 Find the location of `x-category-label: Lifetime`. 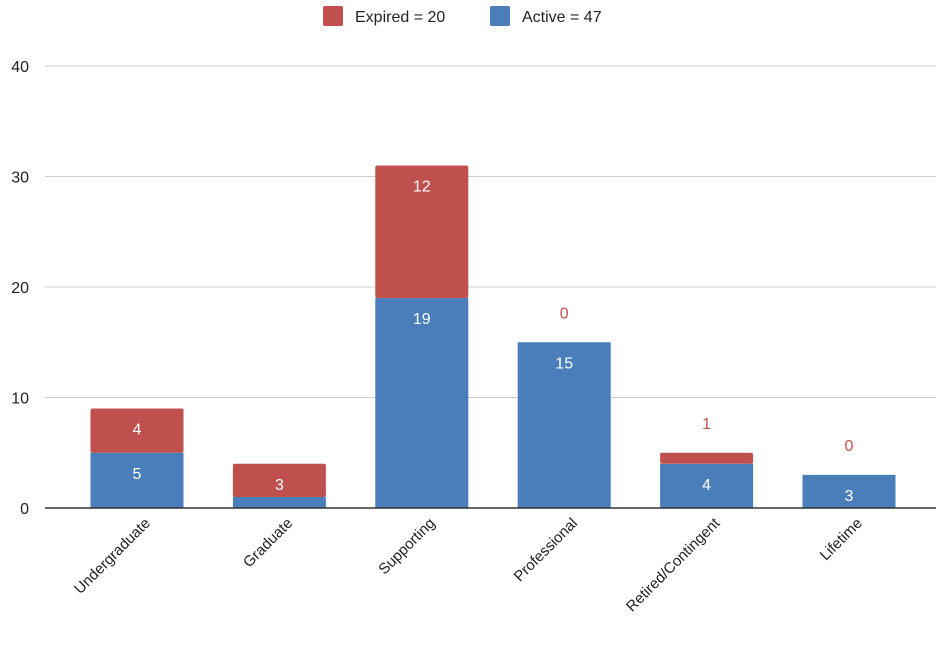

x-category-label: Lifetime is located at coordinates (841, 539).